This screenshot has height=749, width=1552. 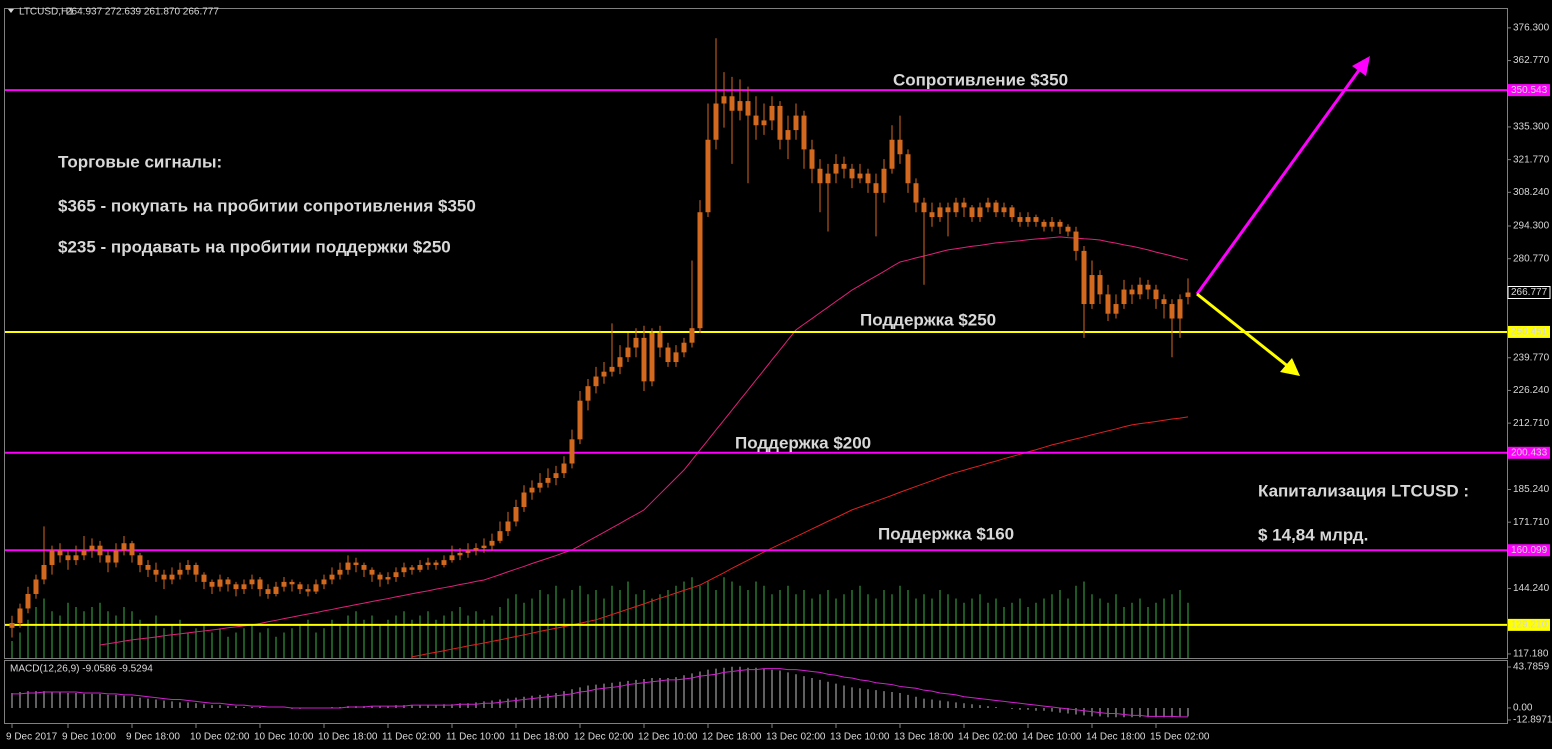 What do you see at coordinates (140, 161) in the screenshot?
I see `annotation: Торговые сигналы:` at bounding box center [140, 161].